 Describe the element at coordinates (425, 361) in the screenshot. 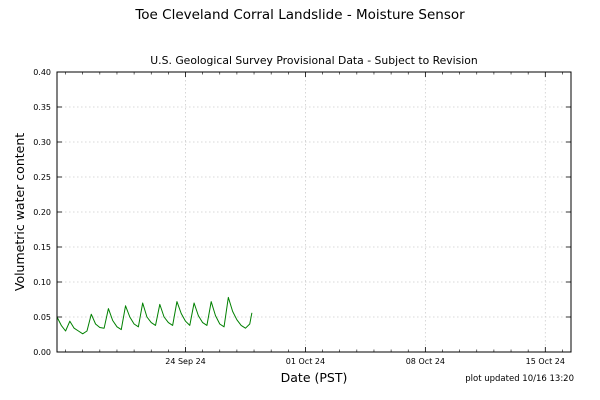

I see `x-tick-label: 08 Oct 24` at that location.